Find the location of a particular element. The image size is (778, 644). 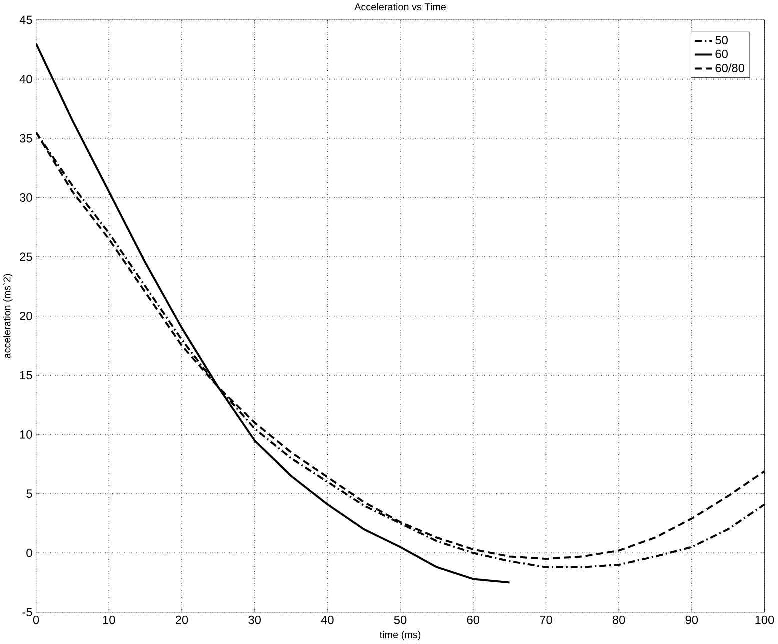

y-tick-label: 40 is located at coordinates (26, 79).